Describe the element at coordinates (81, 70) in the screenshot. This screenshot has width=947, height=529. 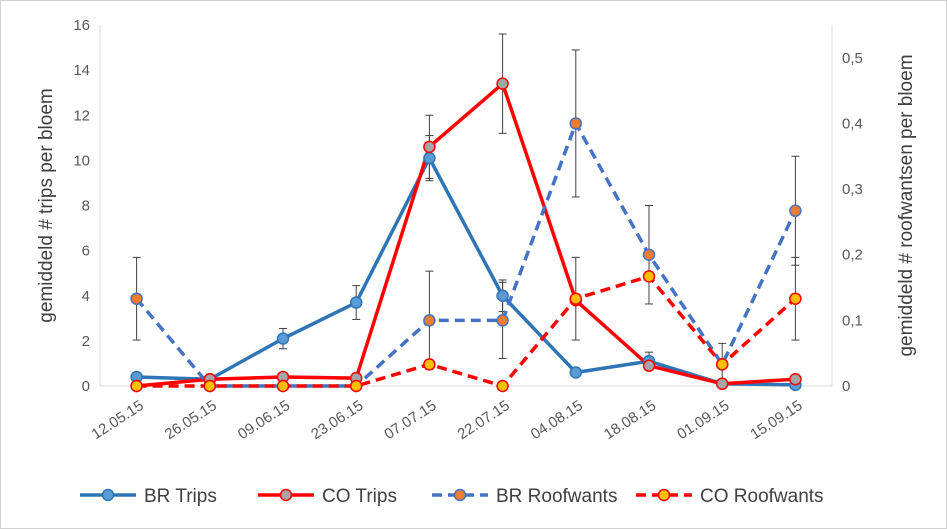
I see `left-tick-label: 14` at that location.